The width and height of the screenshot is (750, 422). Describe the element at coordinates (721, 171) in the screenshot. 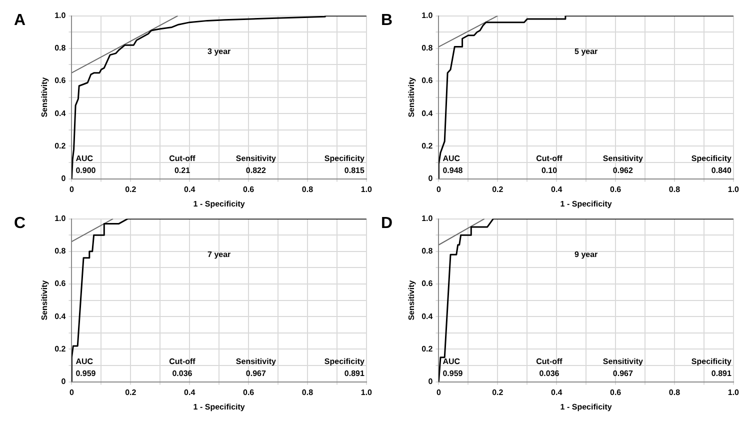

I see `annotation: 0.840` at that location.